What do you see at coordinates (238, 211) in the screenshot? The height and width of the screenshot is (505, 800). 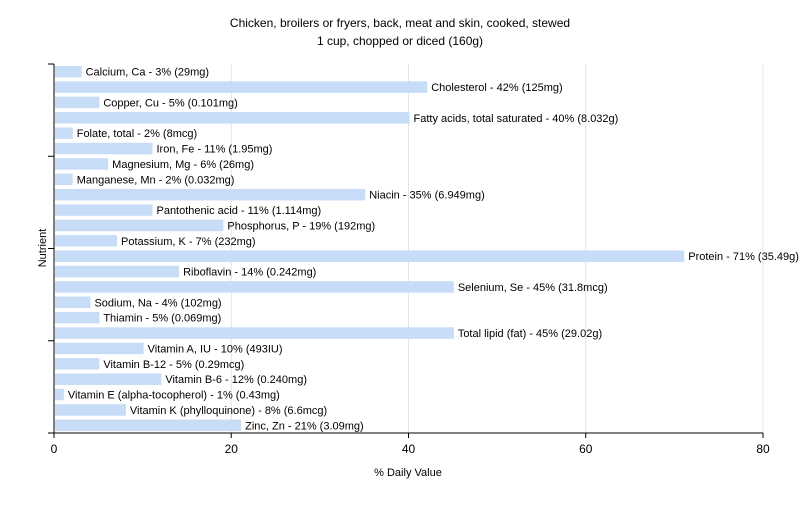 I see `bar-label: Pantothenic acid - 11% (1.114mg)` at bounding box center [238, 211].